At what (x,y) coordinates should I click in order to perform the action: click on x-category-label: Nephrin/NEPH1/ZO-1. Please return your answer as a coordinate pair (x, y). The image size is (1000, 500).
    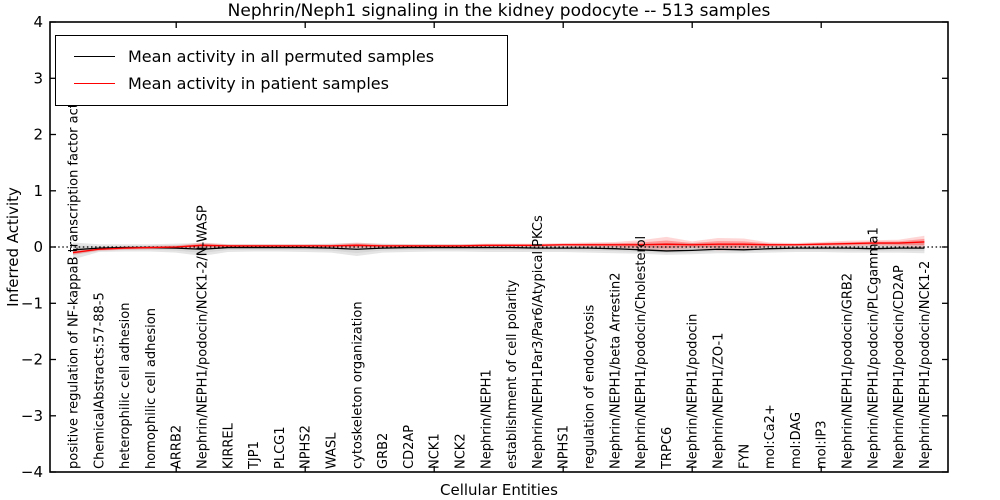
    Looking at the image, I should click on (719, 401).